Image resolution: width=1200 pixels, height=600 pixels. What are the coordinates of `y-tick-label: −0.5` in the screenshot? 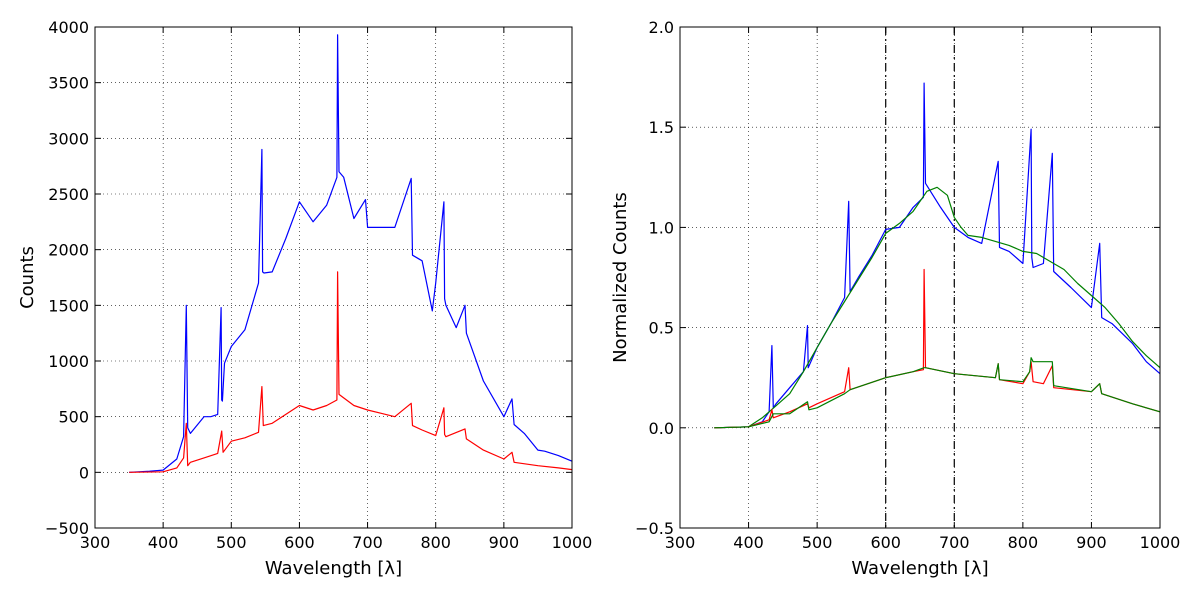 It's located at (654, 528).